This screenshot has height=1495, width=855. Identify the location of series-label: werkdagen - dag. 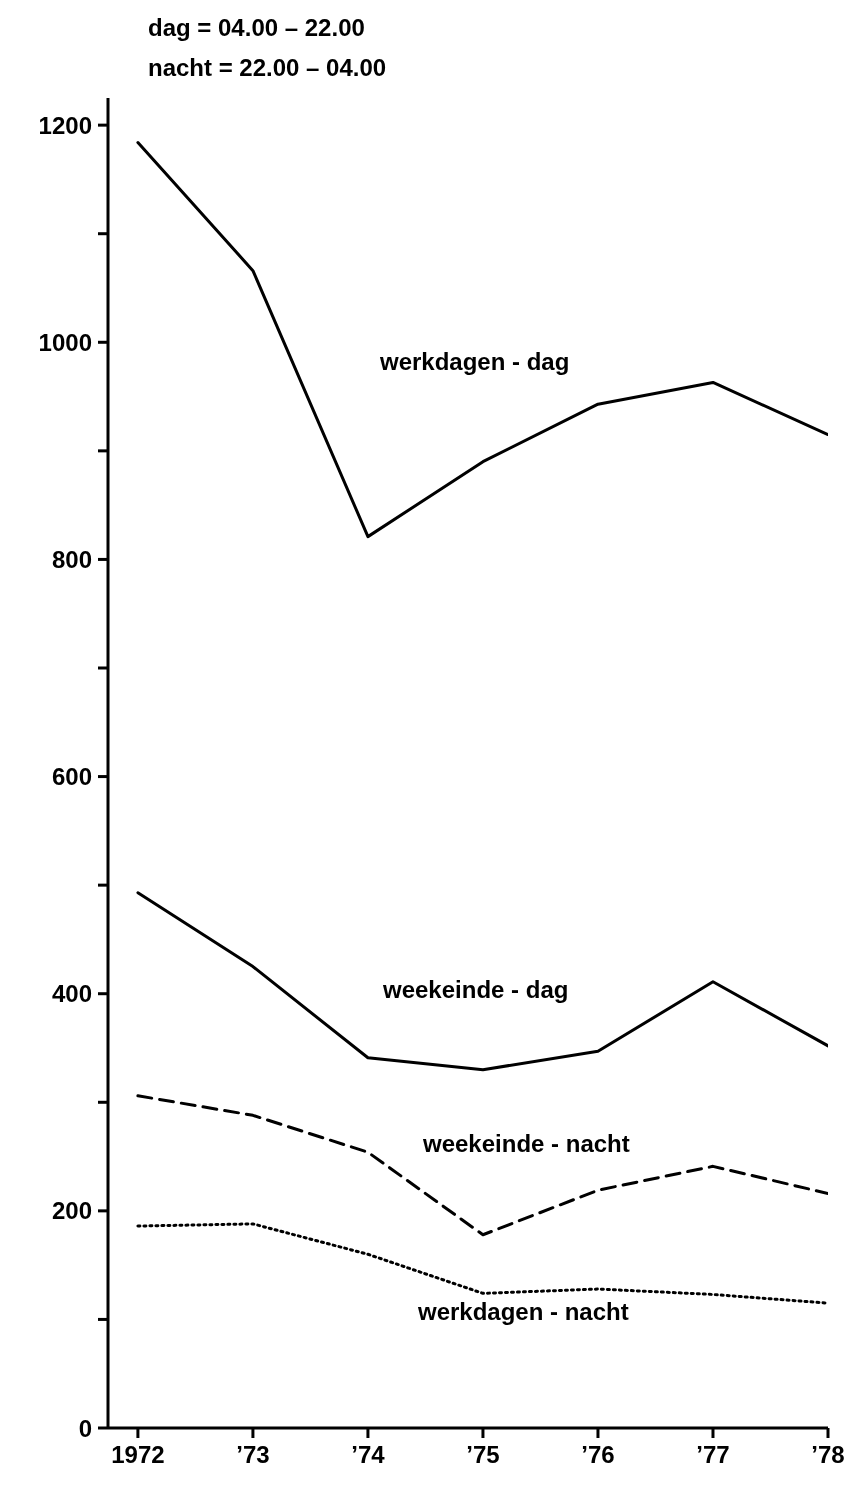
(475, 362).